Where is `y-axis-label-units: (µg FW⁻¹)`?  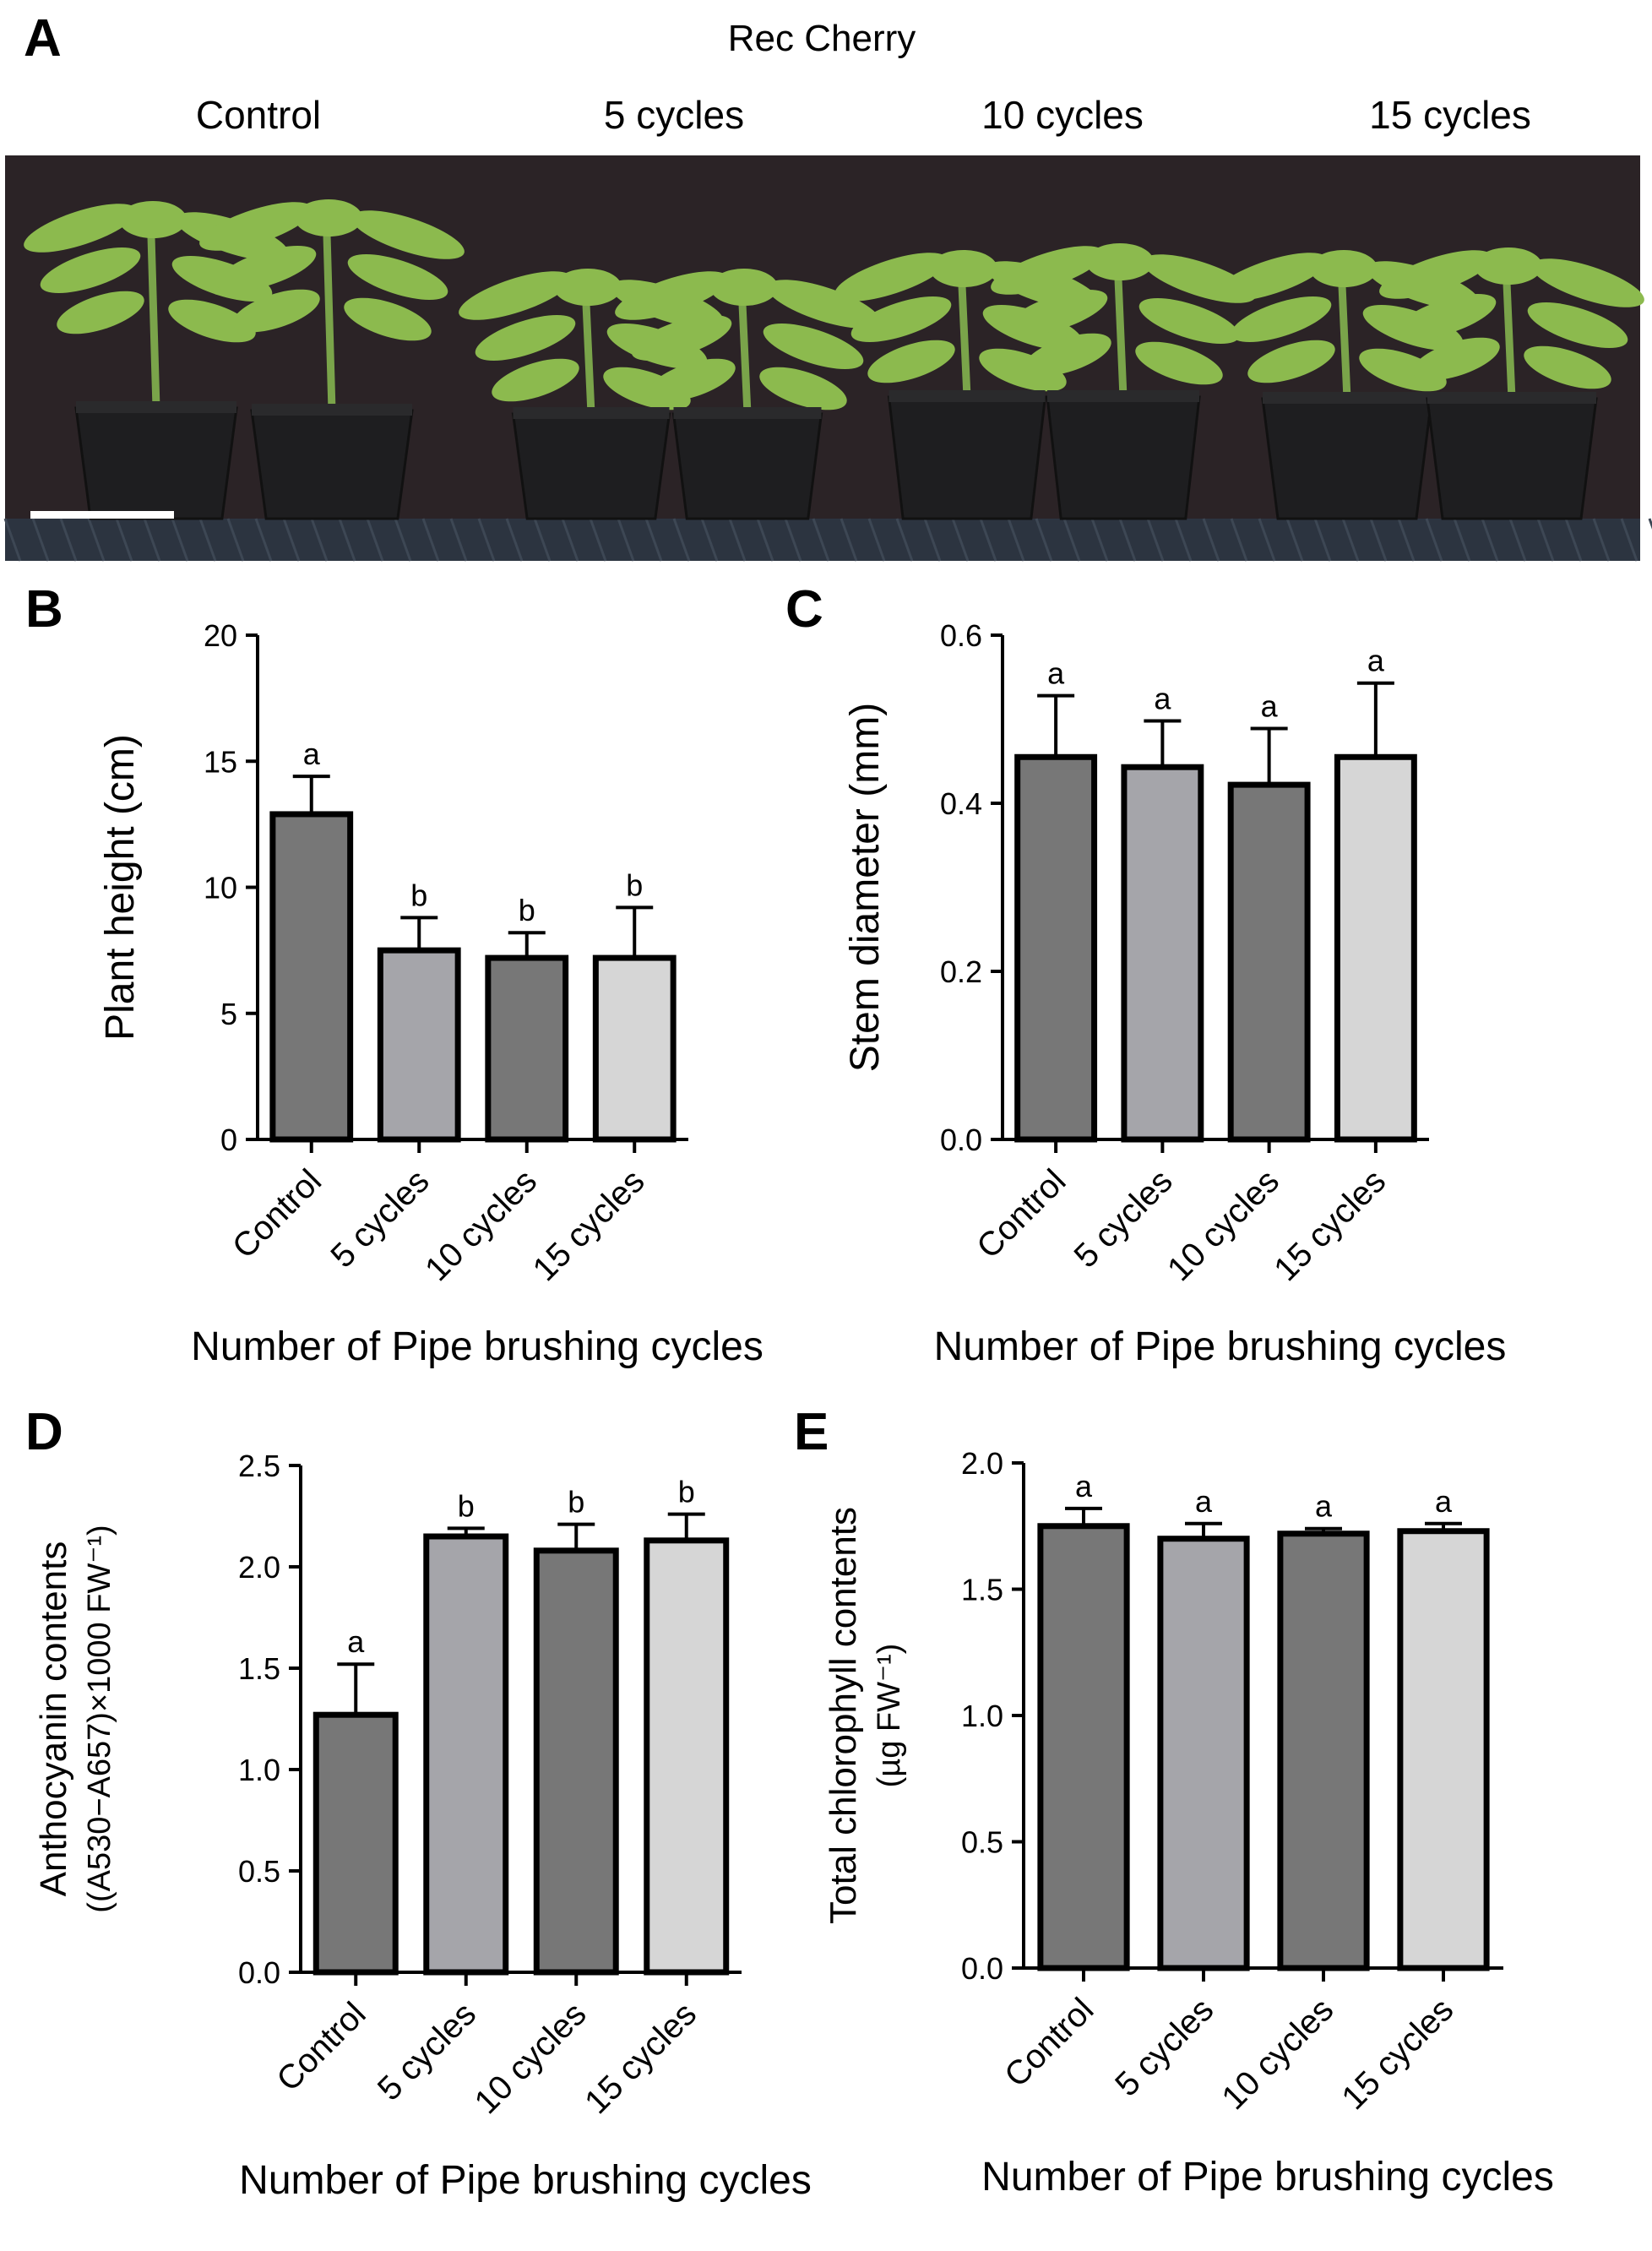
y-axis-label-units: (µg FW⁻¹) is located at coordinates (889, 1716).